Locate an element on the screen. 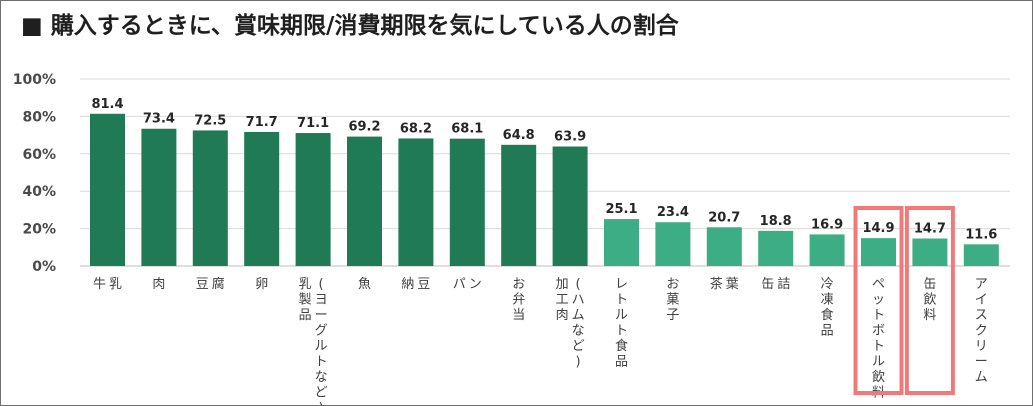  x-tick-char: な is located at coordinates (578, 331).